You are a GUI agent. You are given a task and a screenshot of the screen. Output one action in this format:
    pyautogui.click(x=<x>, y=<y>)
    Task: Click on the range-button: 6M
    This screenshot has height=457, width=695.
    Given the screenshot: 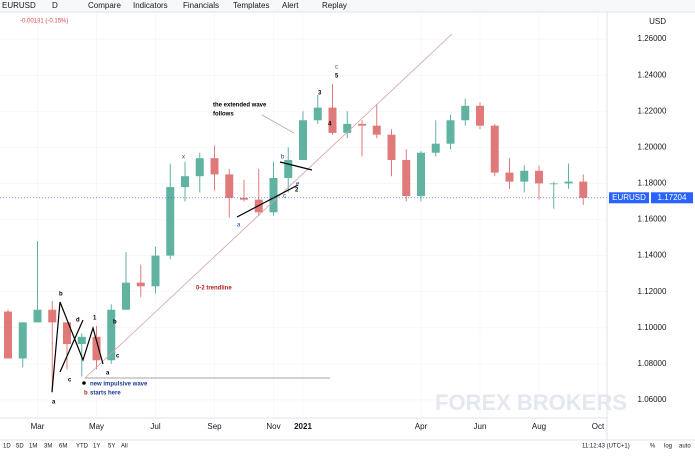 What is the action you would take?
    pyautogui.click(x=63, y=447)
    